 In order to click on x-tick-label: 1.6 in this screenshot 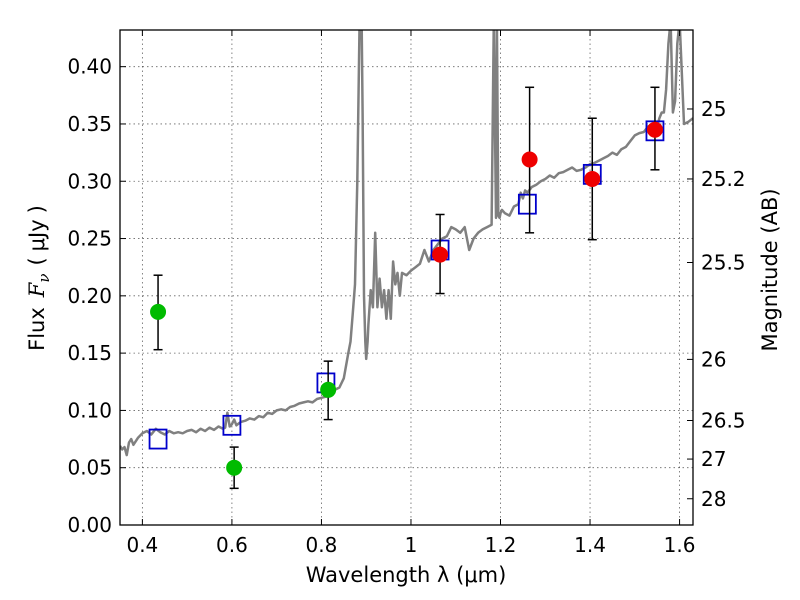, I will do `click(680, 545)`.